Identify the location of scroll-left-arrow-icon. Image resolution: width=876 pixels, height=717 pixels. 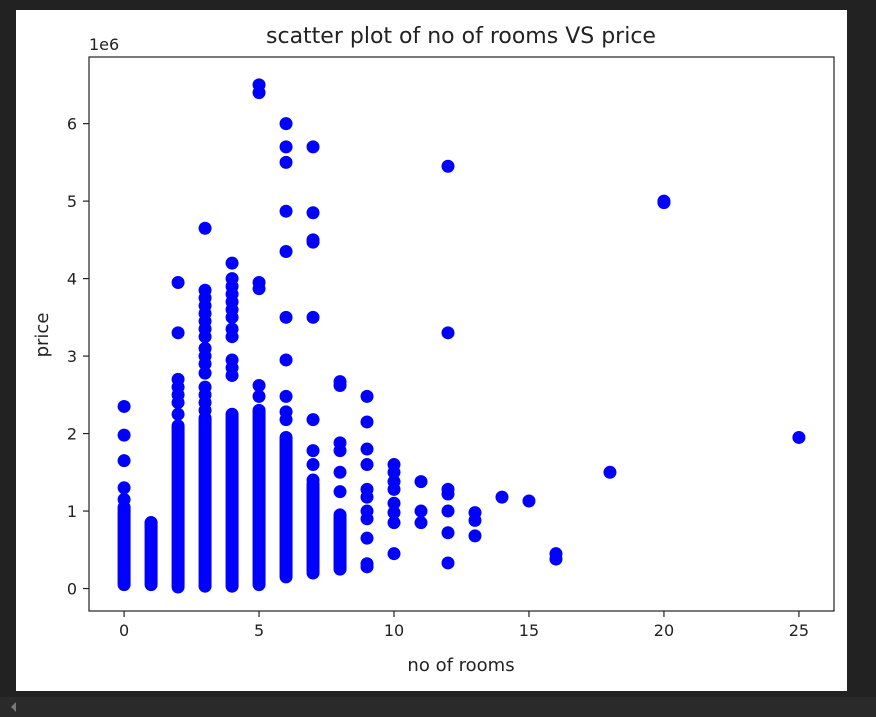
(13, 707).